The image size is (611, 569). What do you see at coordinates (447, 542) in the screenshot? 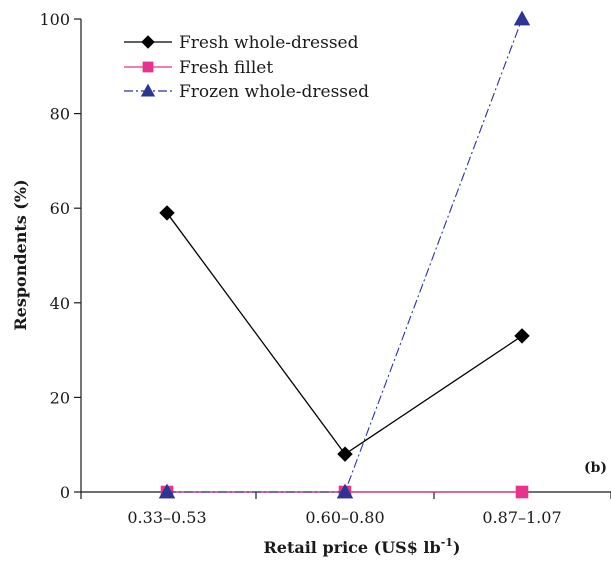
I see `x-axis-title-superscript: -1` at bounding box center [447, 542].